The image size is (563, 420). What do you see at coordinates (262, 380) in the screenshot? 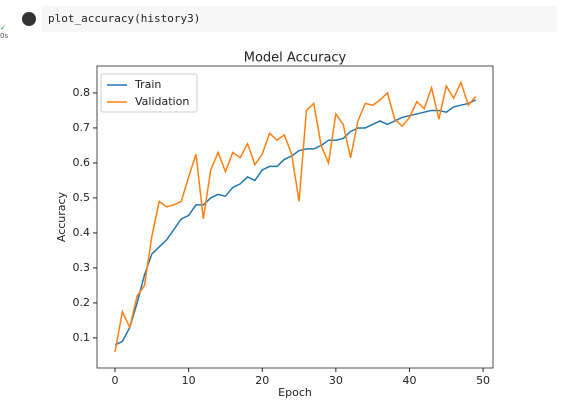
I see `x-tick-label: 20` at bounding box center [262, 380].